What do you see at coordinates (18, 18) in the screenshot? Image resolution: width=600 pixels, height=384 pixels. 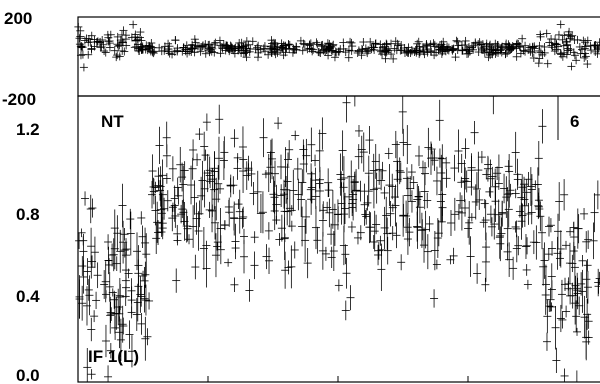 I see `phase-ytick-top: 200` at bounding box center [18, 18].